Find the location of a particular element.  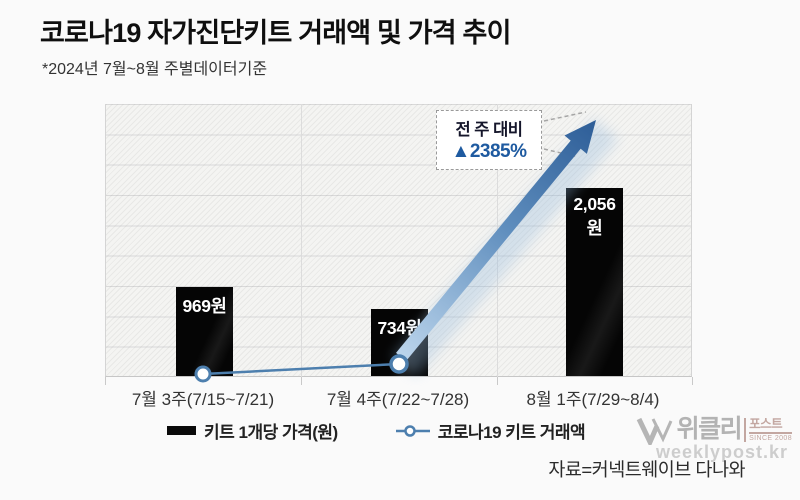

watermark-wordmark: 위클리 is located at coordinates (709, 429).